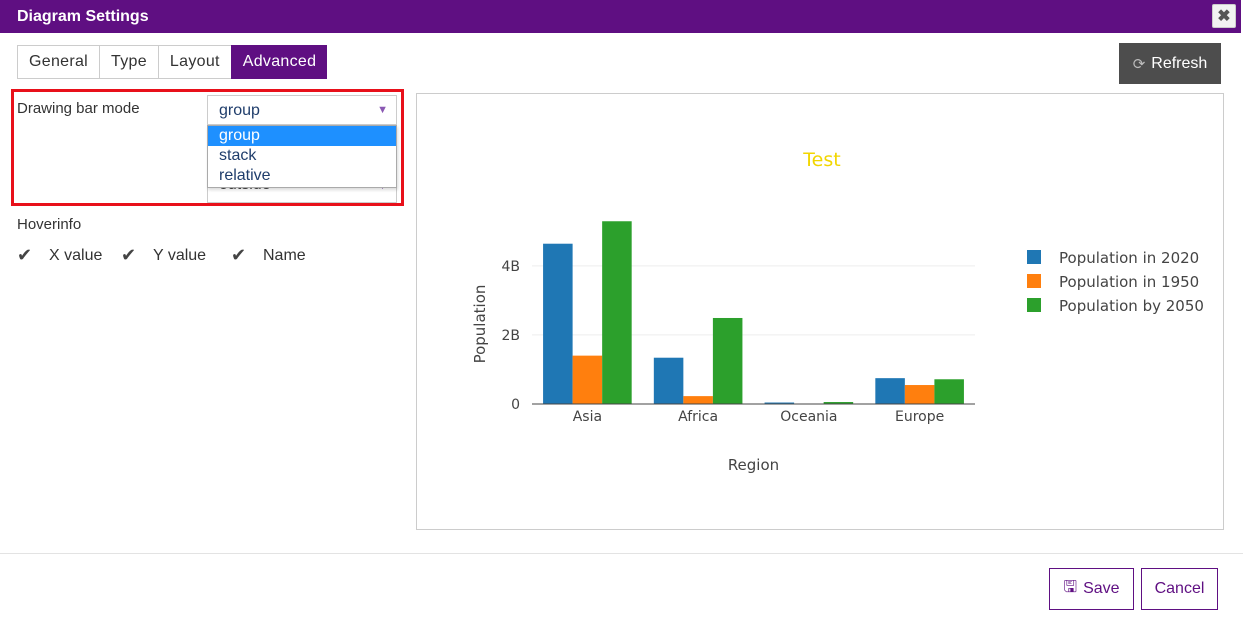 This screenshot has height=626, width=1243. I want to click on y-tick-label: 0, so click(515, 405).